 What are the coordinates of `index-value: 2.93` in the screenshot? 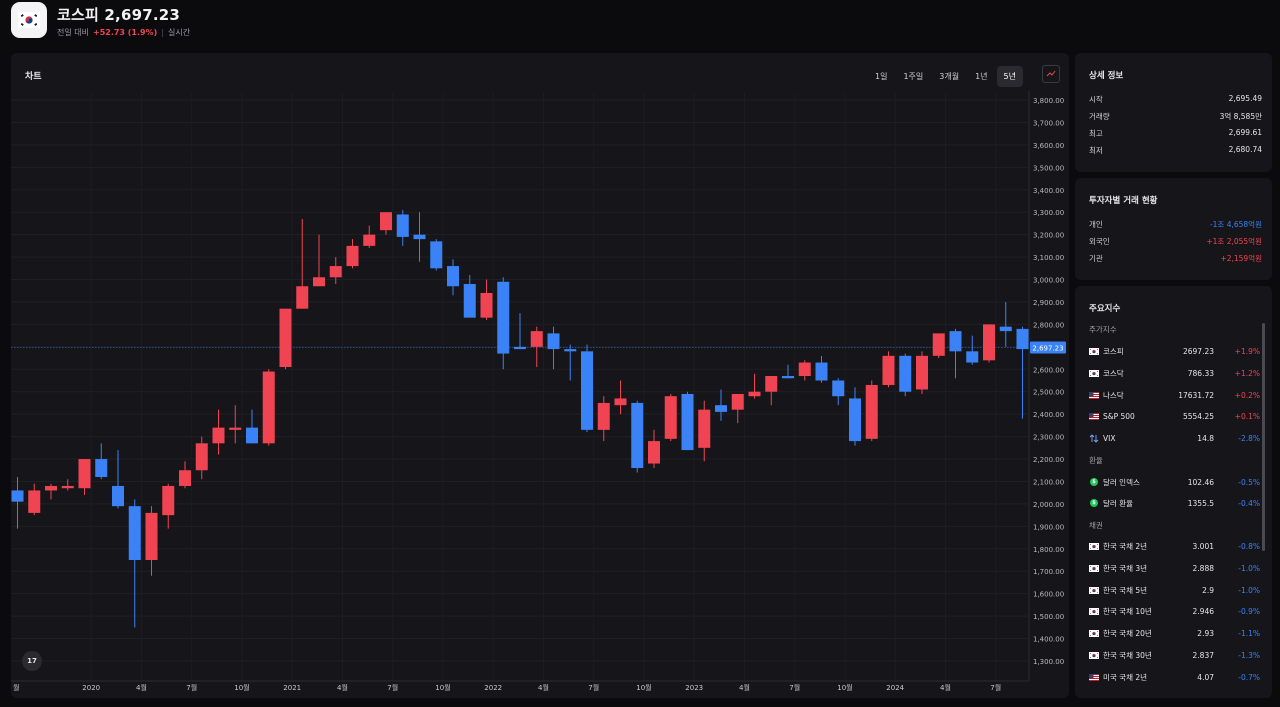 It's located at (1205, 633).